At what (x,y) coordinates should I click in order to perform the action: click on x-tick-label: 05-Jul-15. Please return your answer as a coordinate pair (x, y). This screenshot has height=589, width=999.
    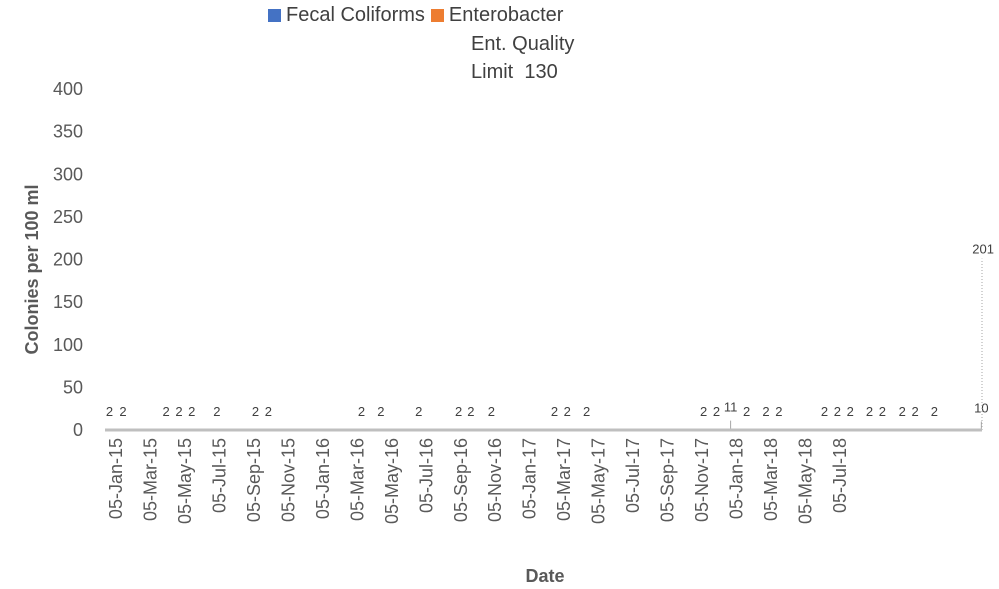
    Looking at the image, I should click on (219, 475).